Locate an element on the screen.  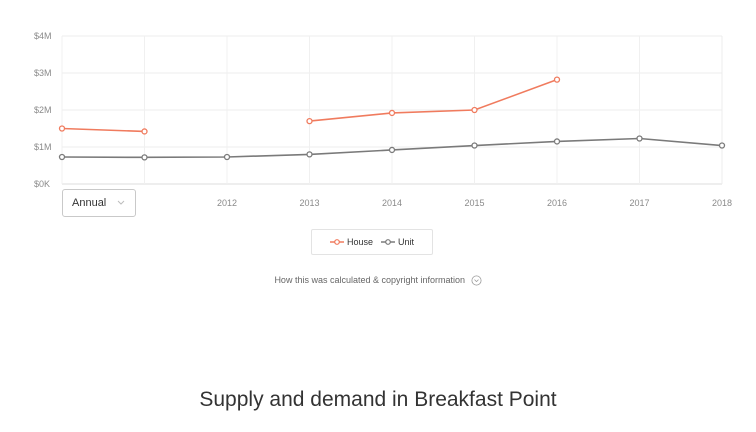
x-tick-label: 2015 is located at coordinates (474, 203).